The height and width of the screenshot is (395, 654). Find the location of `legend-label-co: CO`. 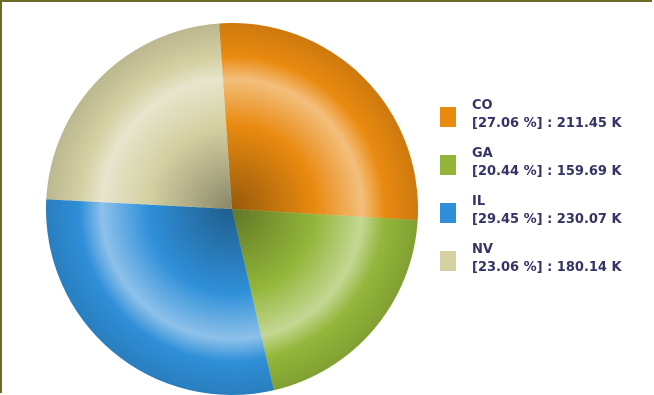

legend-label-co: CO is located at coordinates (482, 105).